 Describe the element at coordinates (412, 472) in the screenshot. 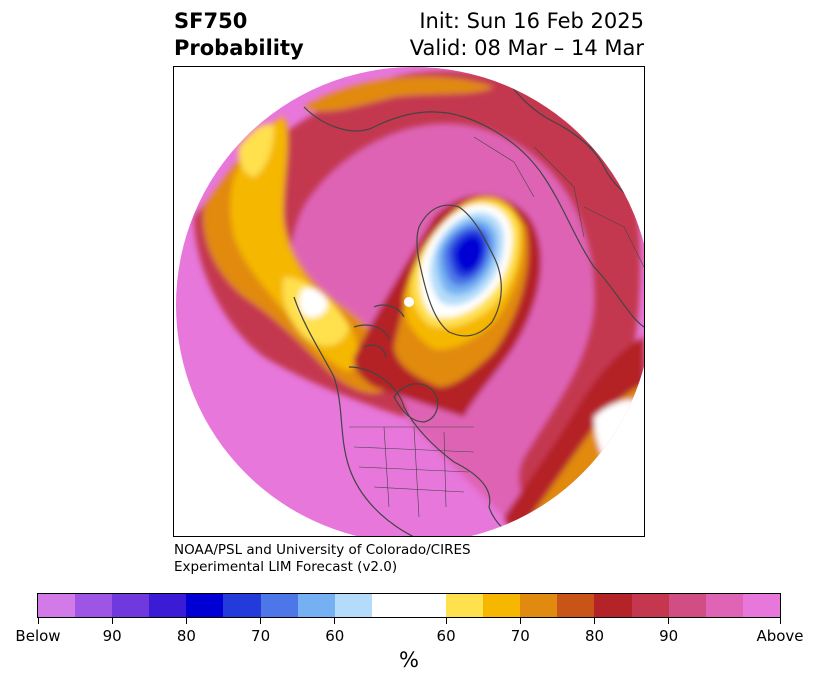

I see `us-states-grid` at that location.